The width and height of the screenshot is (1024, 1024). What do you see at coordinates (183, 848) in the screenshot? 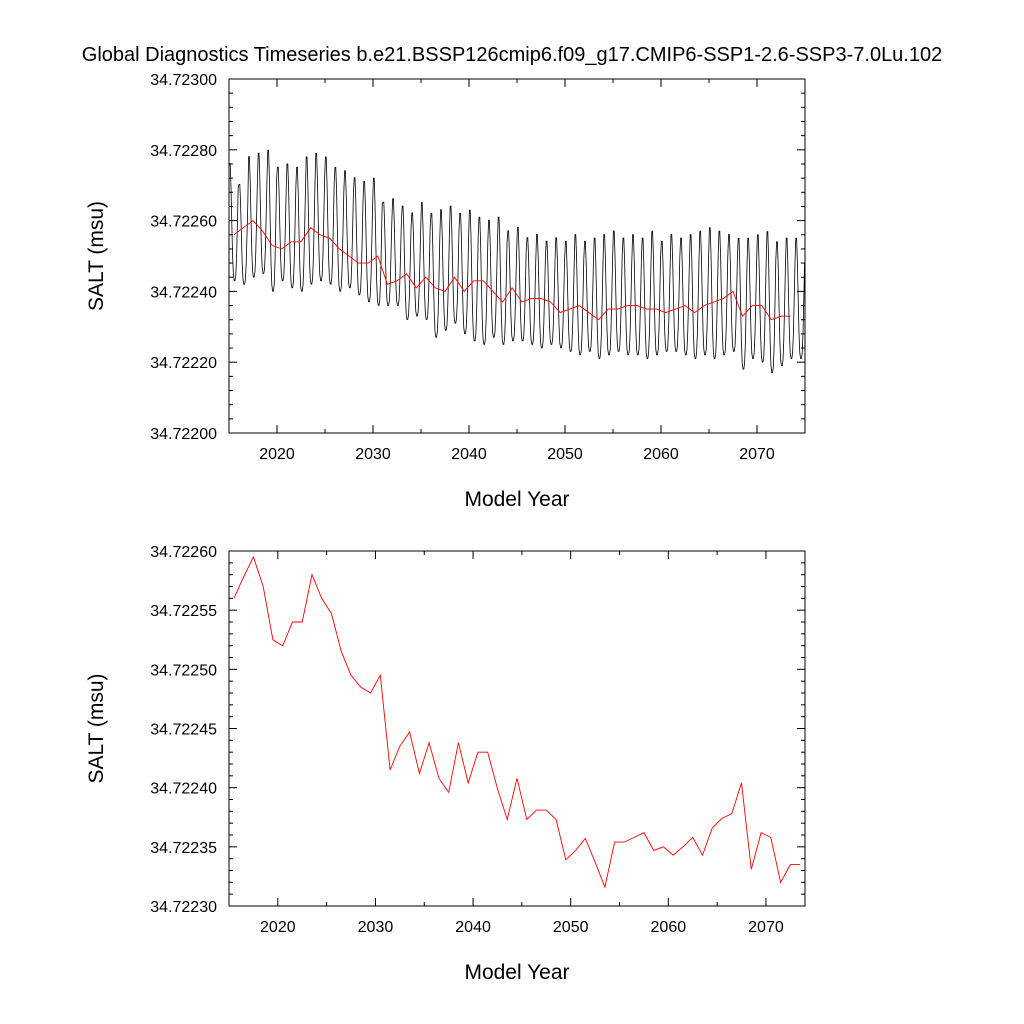
I see `y-tick-label: 34.72235` at bounding box center [183, 848].